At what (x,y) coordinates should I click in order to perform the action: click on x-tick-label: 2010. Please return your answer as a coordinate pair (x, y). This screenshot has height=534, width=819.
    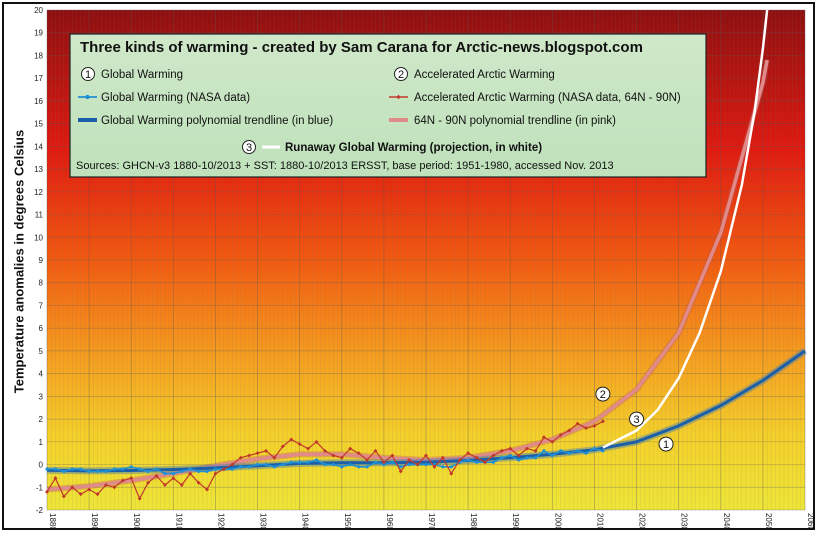
    Looking at the image, I should click on (599, 520).